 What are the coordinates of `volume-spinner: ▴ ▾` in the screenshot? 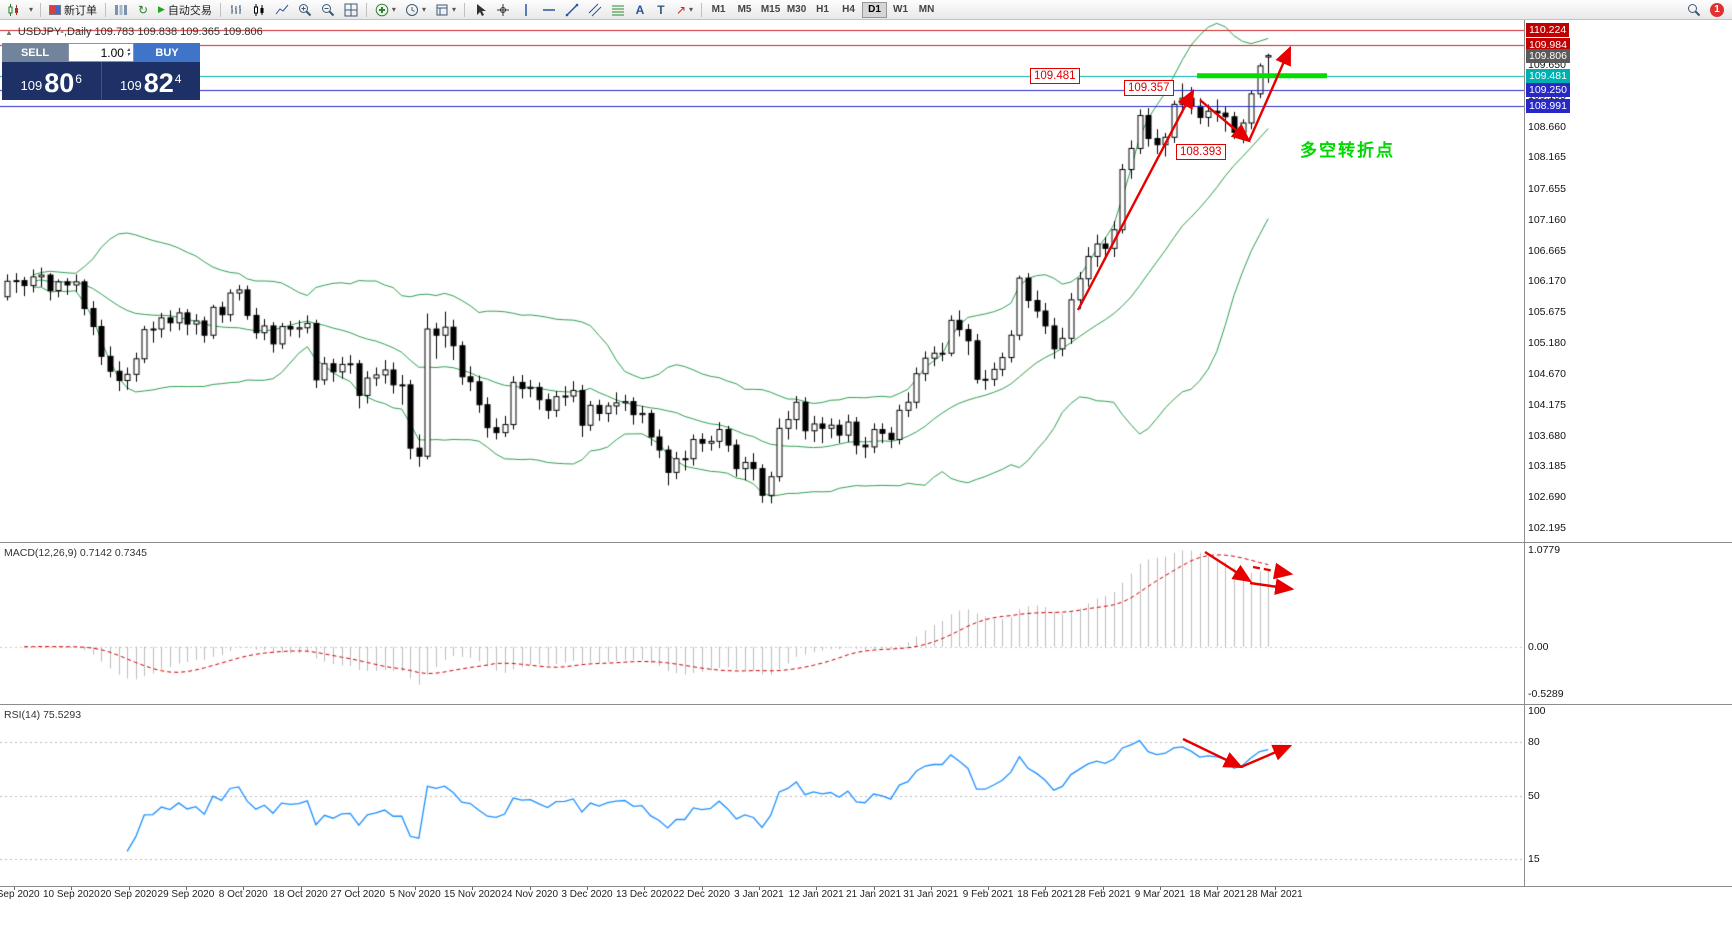 It's located at (128, 52).